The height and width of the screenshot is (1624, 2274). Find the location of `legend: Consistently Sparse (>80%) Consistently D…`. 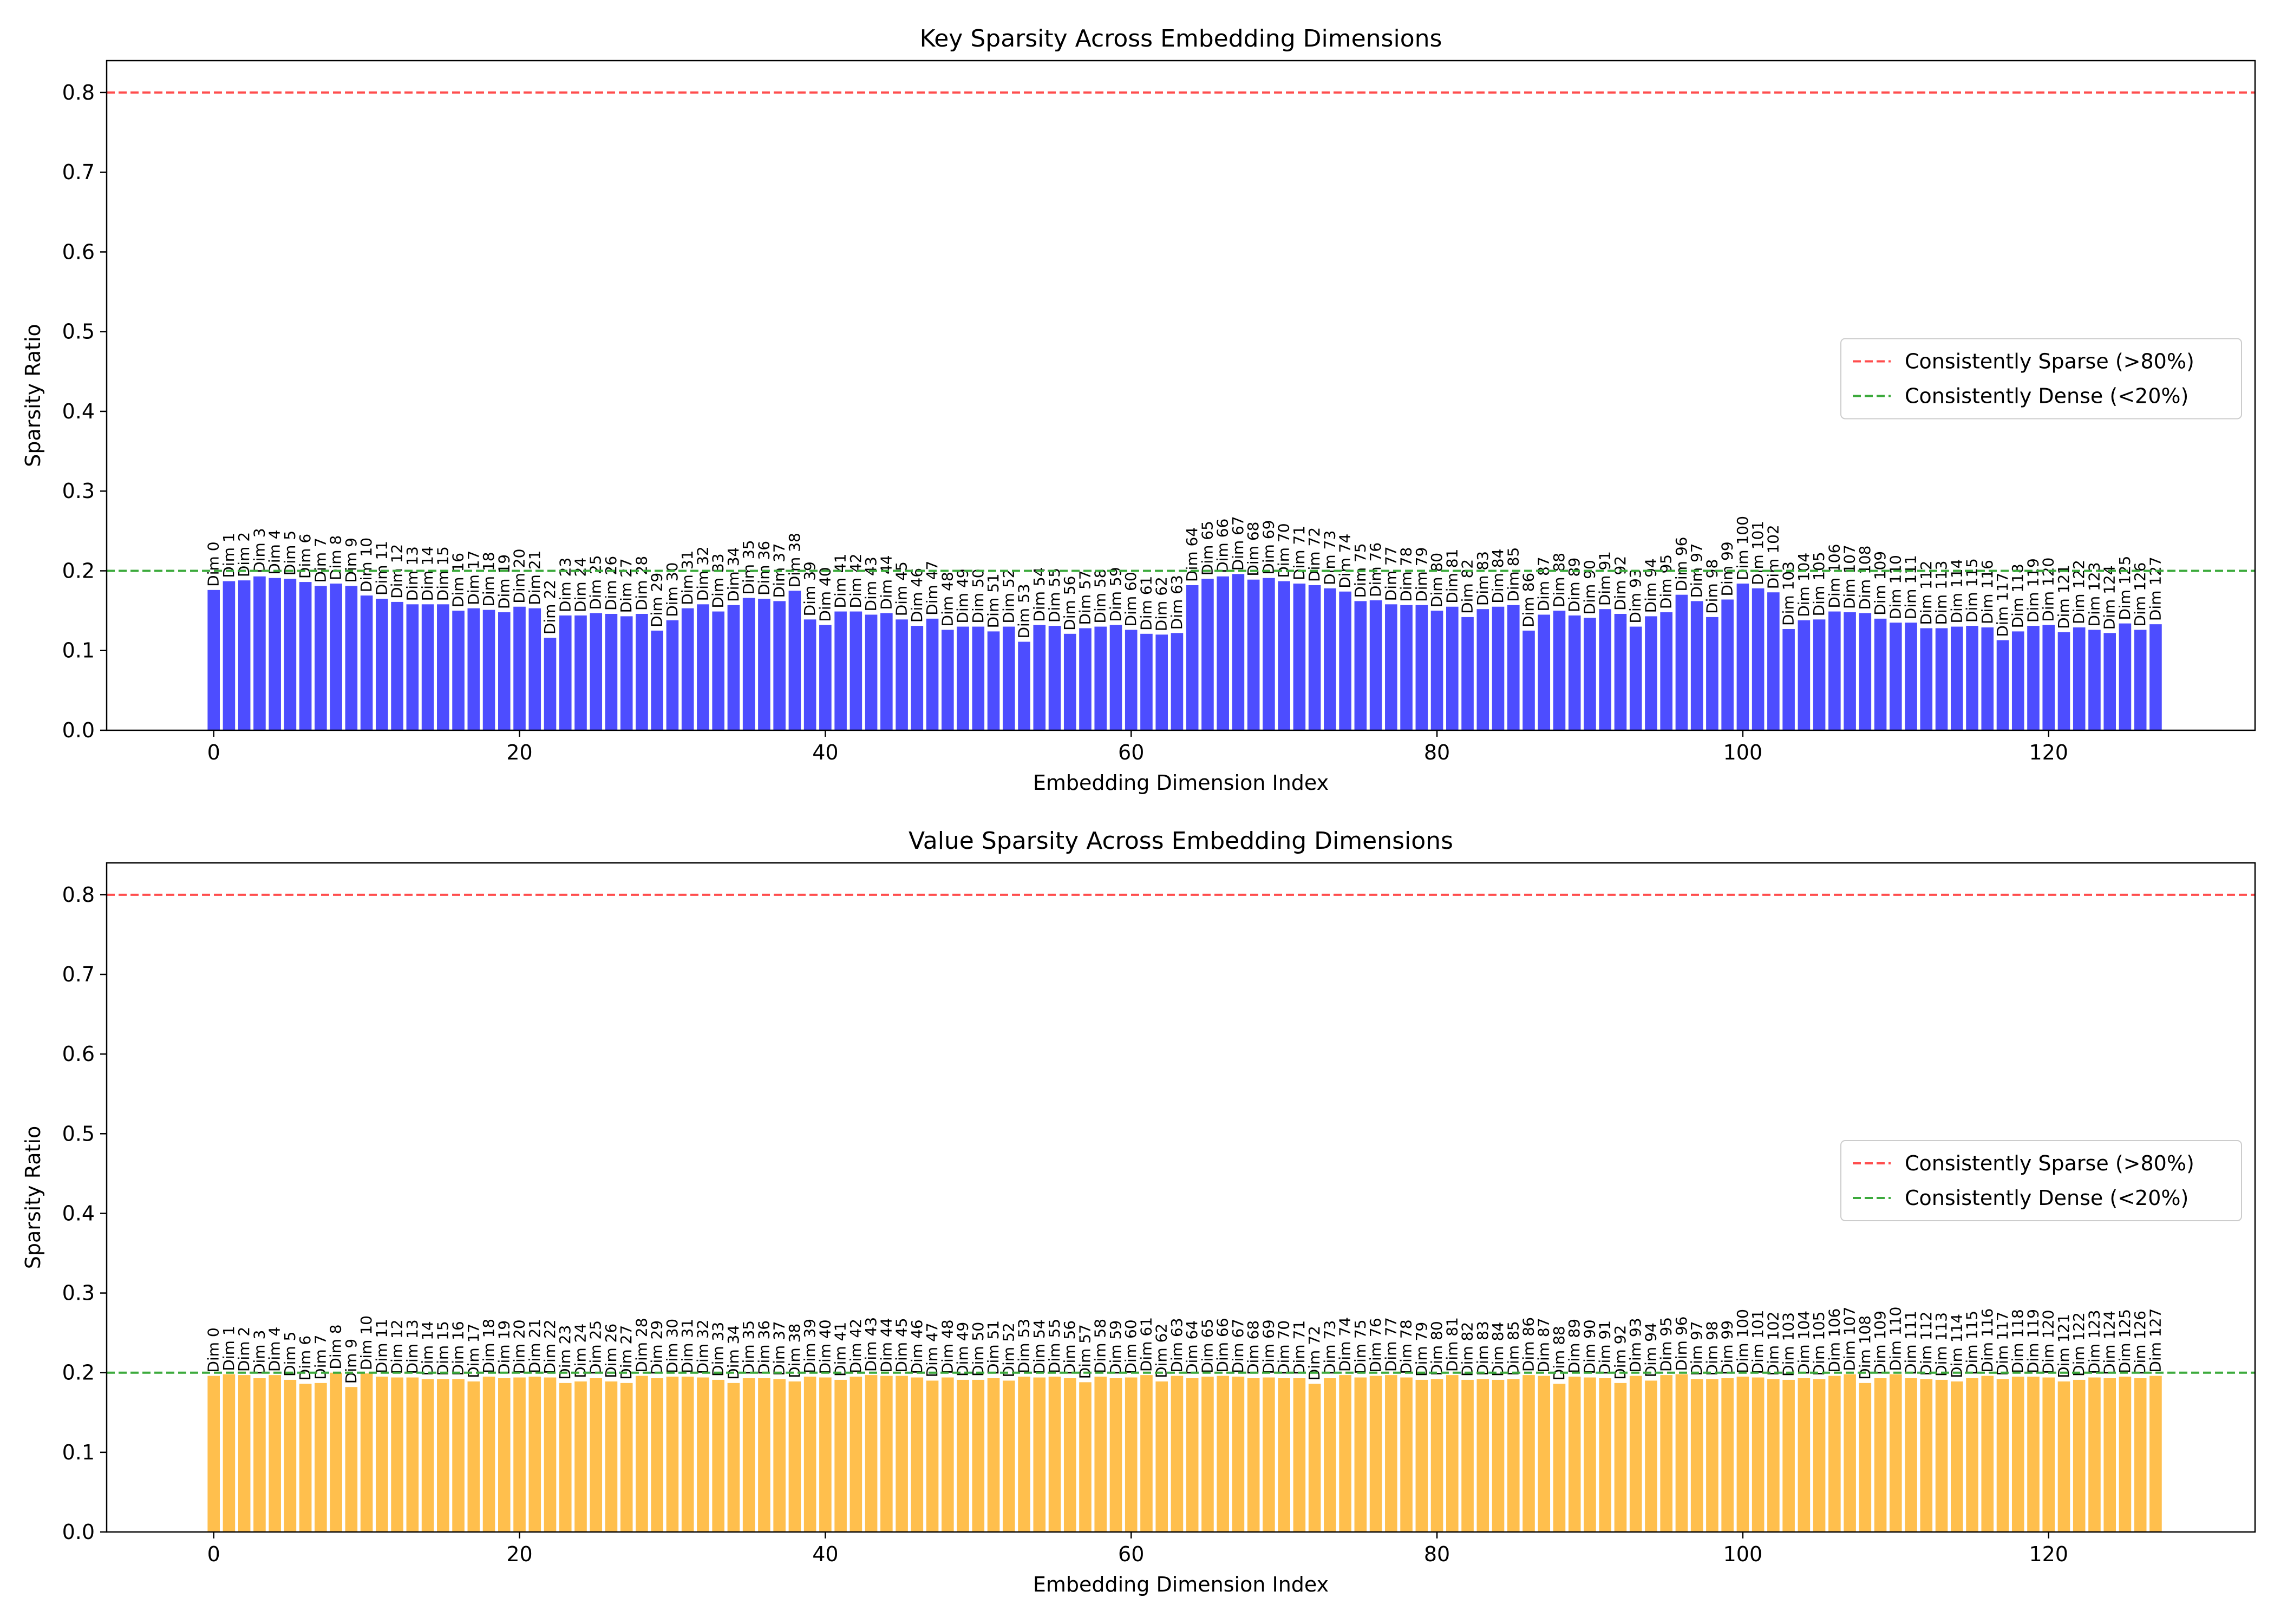

legend: Consistently Sparse (>80%) Consistently D… is located at coordinates (2041, 1181).